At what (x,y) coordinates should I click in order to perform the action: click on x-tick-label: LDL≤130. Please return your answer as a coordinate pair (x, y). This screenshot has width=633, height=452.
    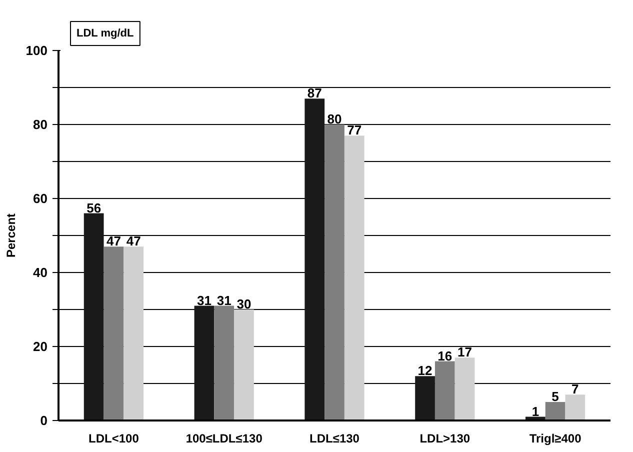
    Looking at the image, I should click on (335, 439).